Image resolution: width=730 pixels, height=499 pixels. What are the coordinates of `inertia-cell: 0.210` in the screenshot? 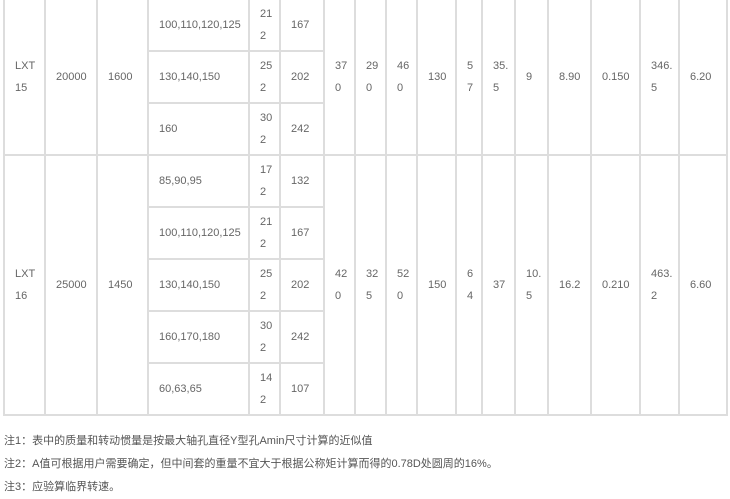 It's located at (615, 285).